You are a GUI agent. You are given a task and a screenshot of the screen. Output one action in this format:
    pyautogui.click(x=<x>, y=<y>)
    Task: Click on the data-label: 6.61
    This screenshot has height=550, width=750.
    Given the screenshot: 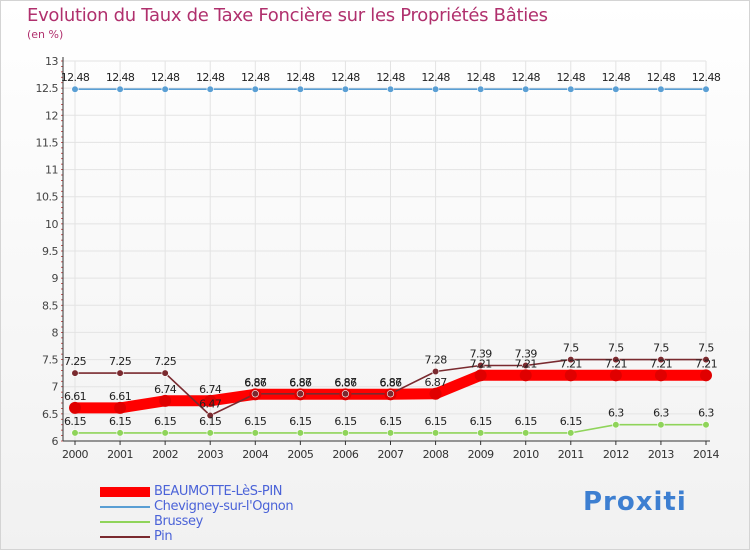 What is the action you would take?
    pyautogui.click(x=75, y=396)
    